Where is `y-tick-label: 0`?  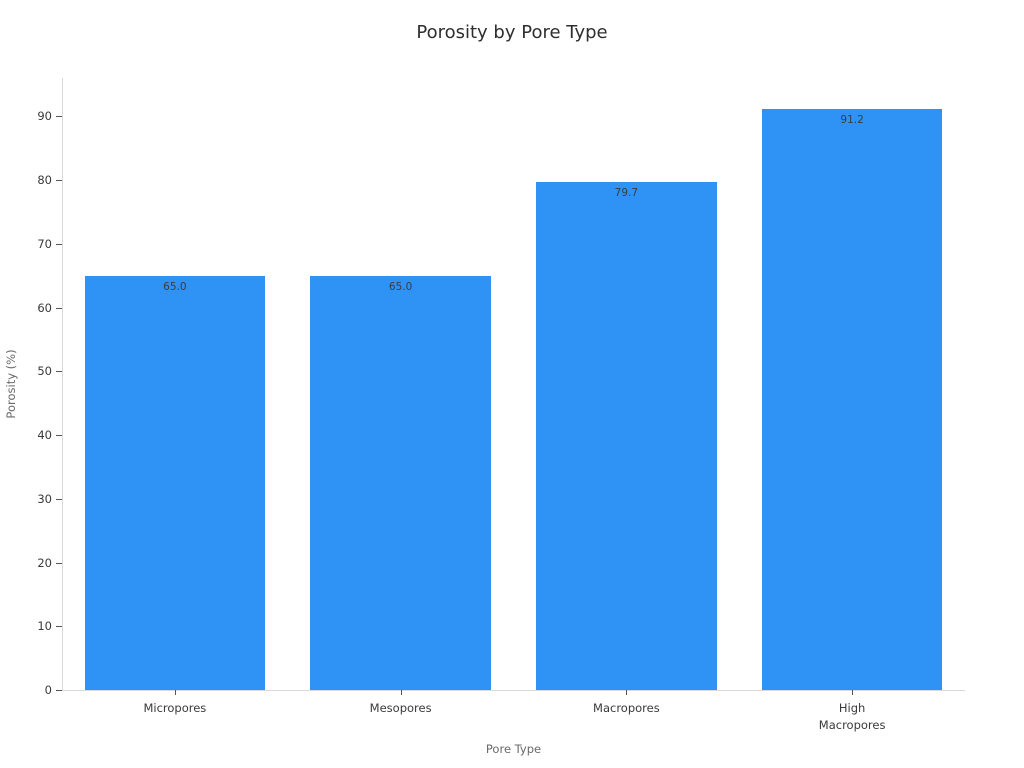 y-tick-label: 0 is located at coordinates (48, 690).